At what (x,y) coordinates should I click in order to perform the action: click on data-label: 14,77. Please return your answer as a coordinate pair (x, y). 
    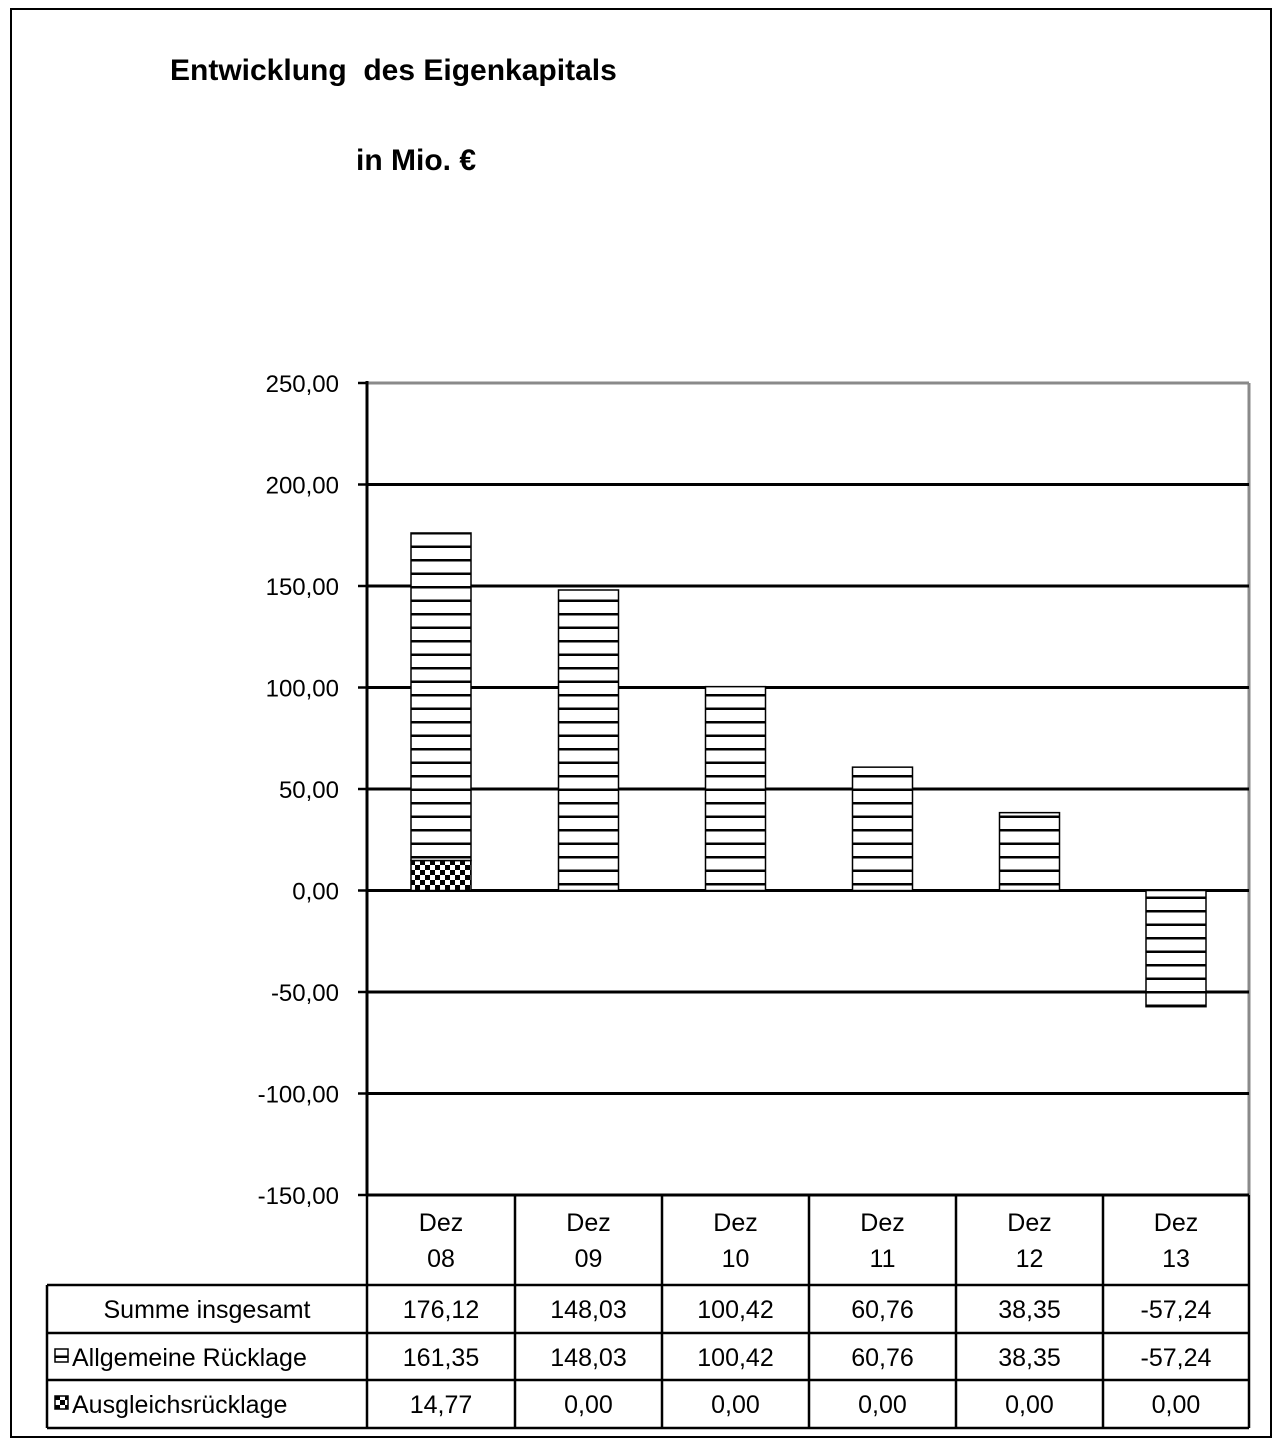
    Looking at the image, I should click on (441, 1405).